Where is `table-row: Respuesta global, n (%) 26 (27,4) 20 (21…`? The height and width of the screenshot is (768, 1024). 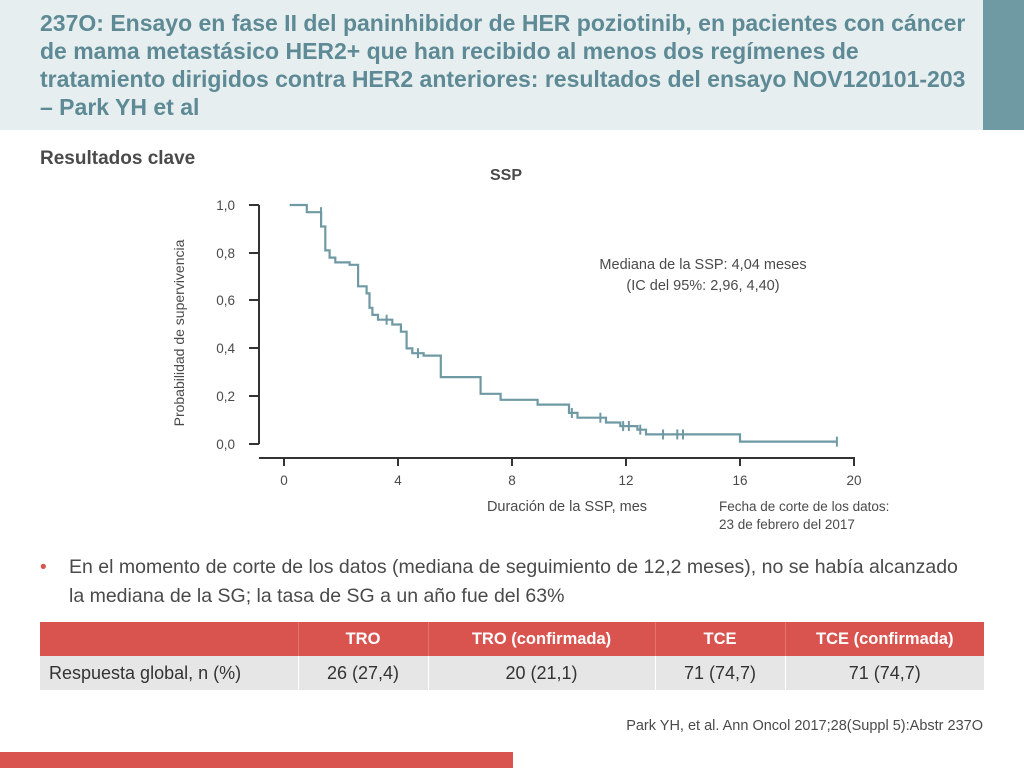 table-row: Respuesta global, n (%) 26 (27,4) 20 (21… is located at coordinates (512, 673).